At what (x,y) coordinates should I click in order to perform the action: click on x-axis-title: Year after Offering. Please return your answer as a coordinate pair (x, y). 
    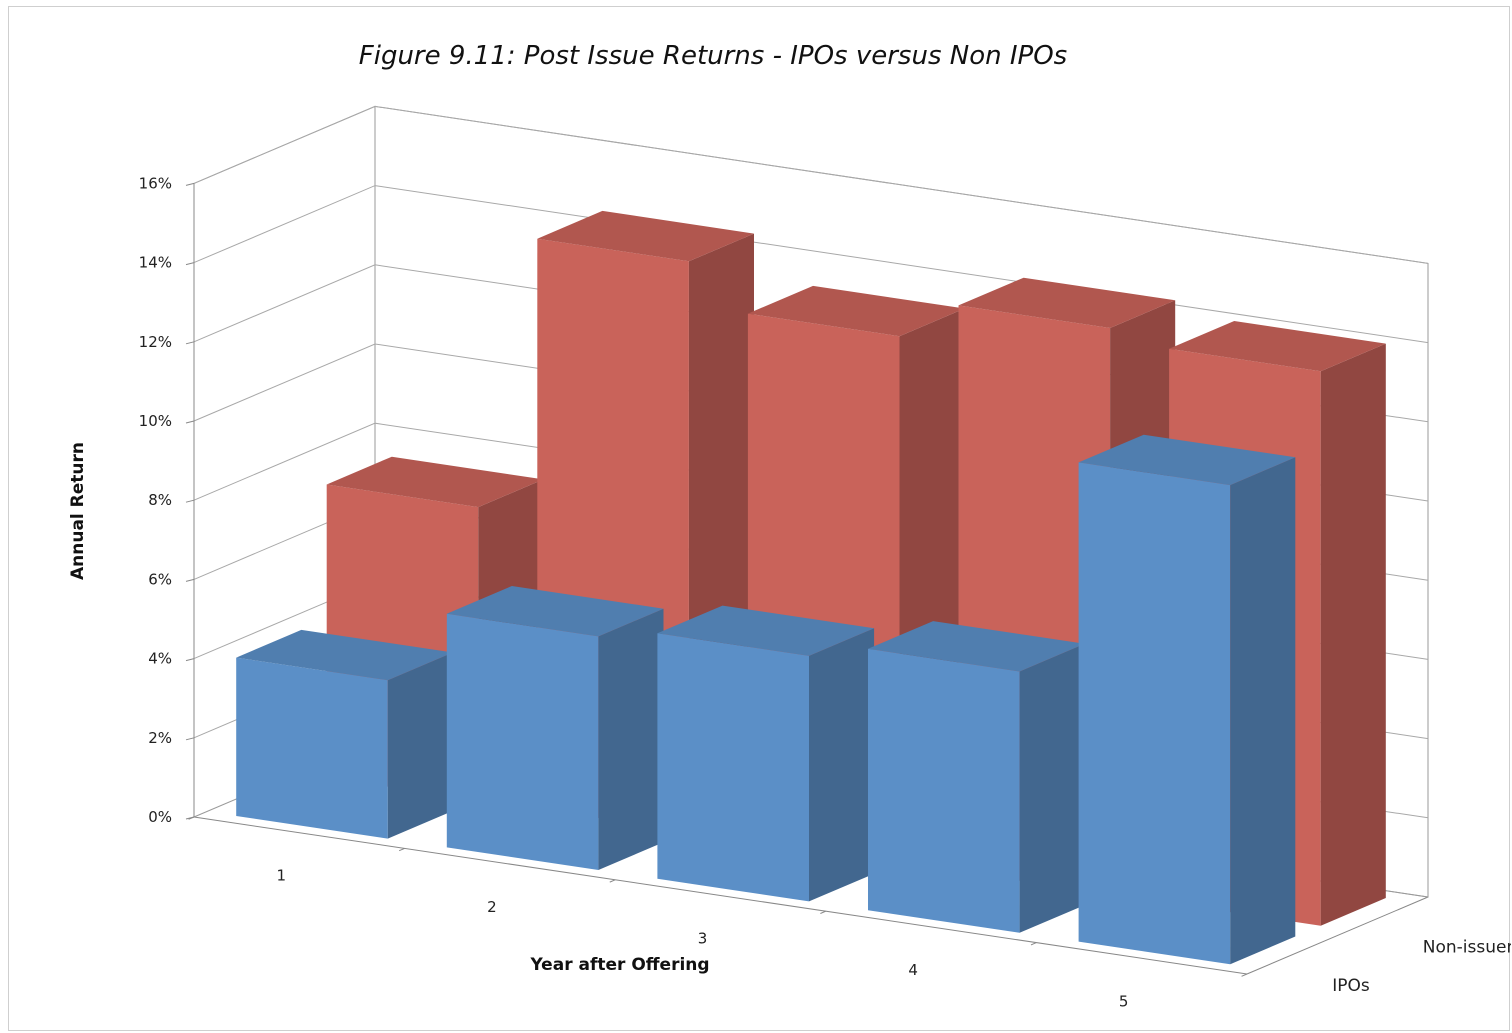
    Looking at the image, I should click on (619, 965).